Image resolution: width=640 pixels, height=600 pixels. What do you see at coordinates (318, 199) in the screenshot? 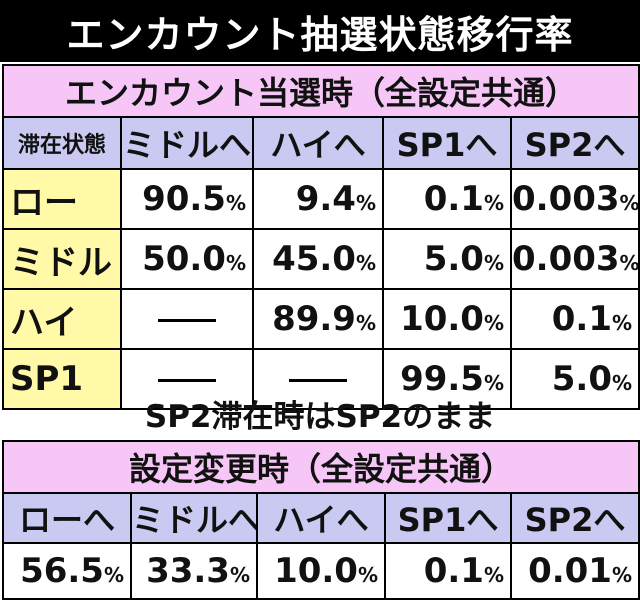
I see `rate-cell: 9.4%` at bounding box center [318, 199].